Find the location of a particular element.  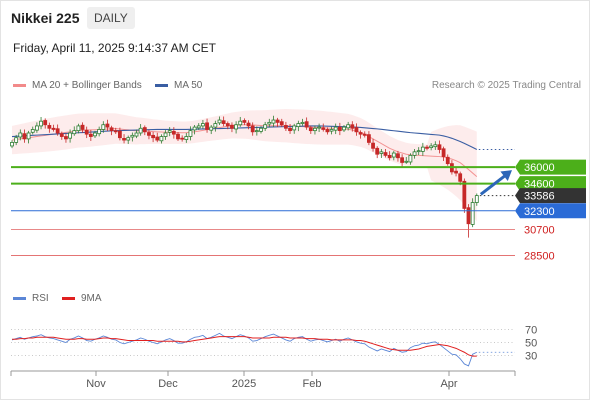

bollinger-swatch is located at coordinates (19, 85).